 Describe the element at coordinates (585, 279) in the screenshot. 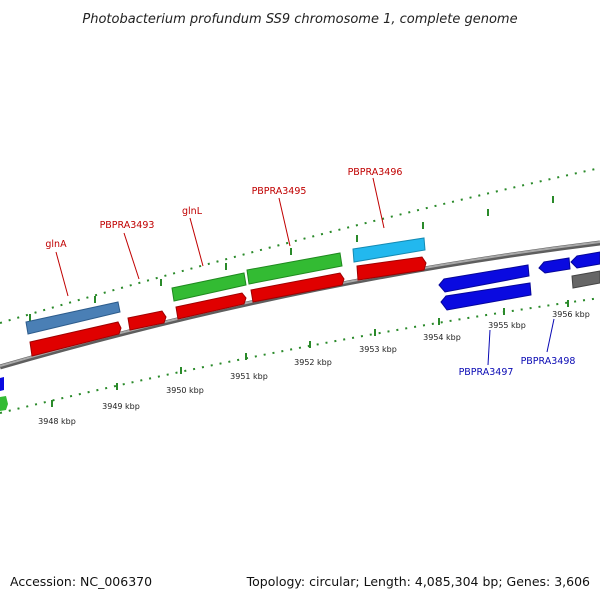

I see `cds-offscreen-right` at that location.